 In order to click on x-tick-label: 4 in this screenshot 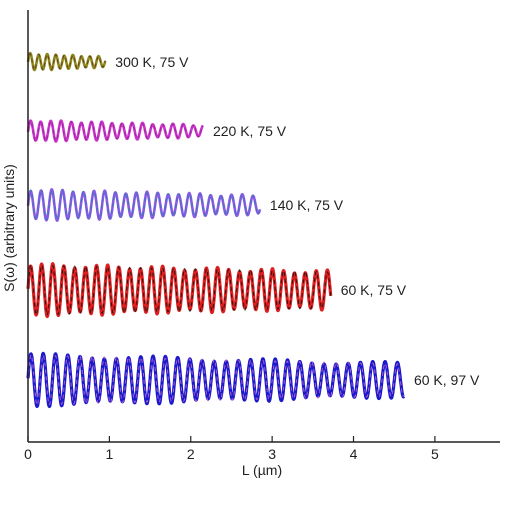, I will do `click(354, 454)`.